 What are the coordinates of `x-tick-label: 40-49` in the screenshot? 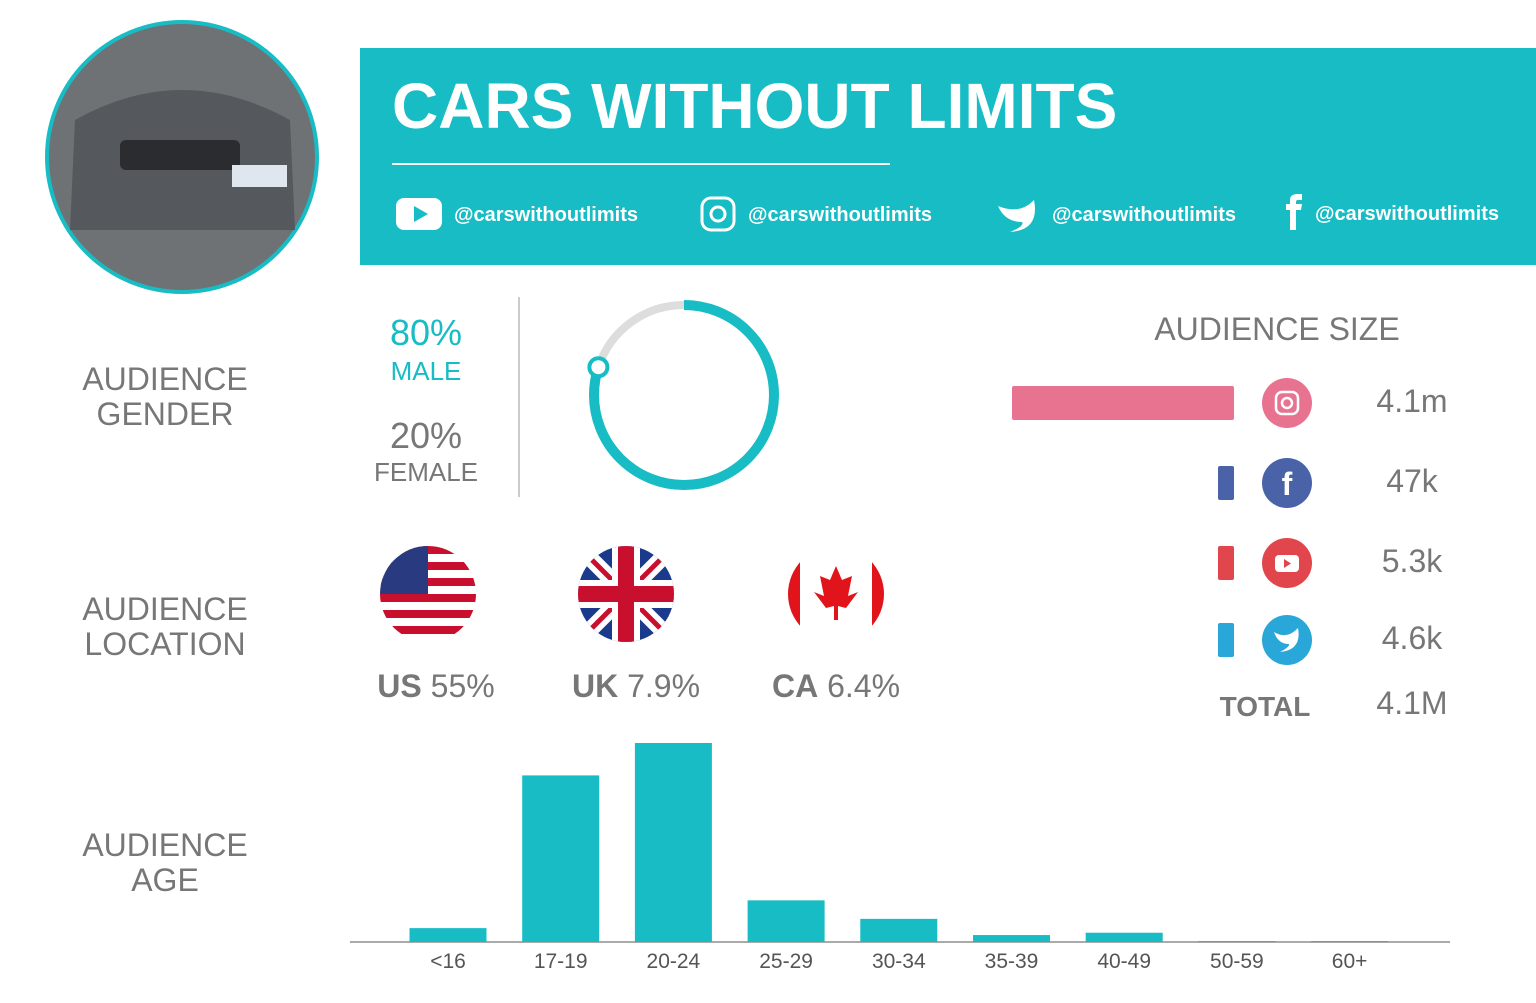 It's located at (1124, 961).